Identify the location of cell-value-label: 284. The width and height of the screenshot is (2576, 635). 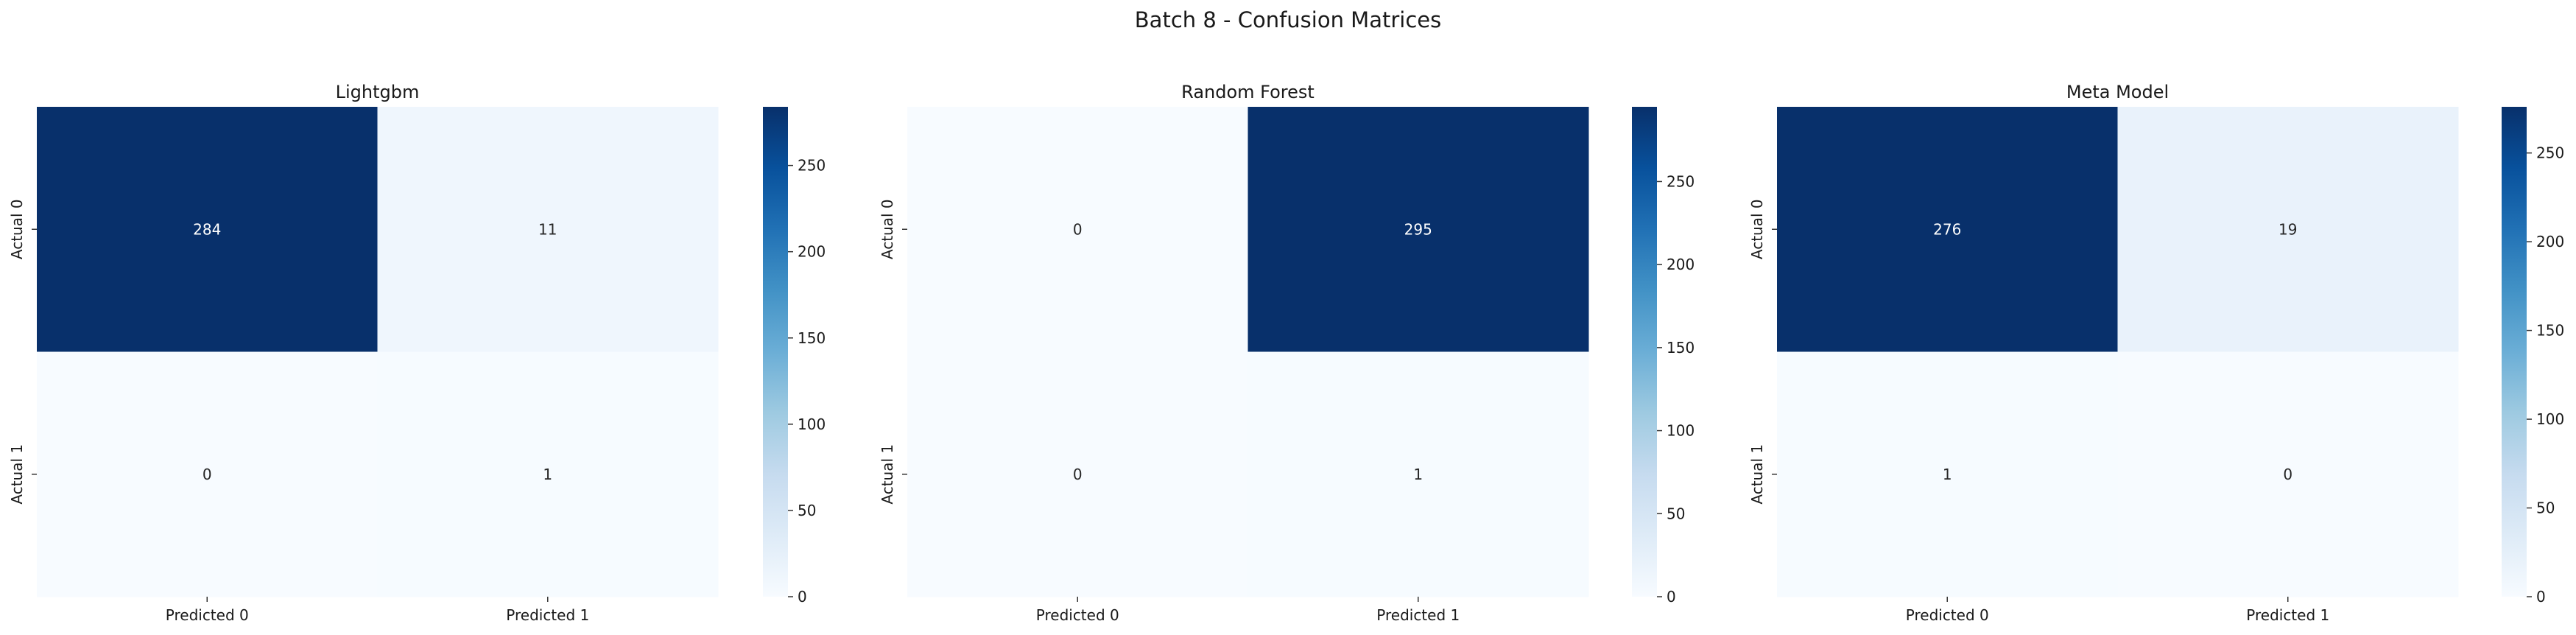
(207, 229).